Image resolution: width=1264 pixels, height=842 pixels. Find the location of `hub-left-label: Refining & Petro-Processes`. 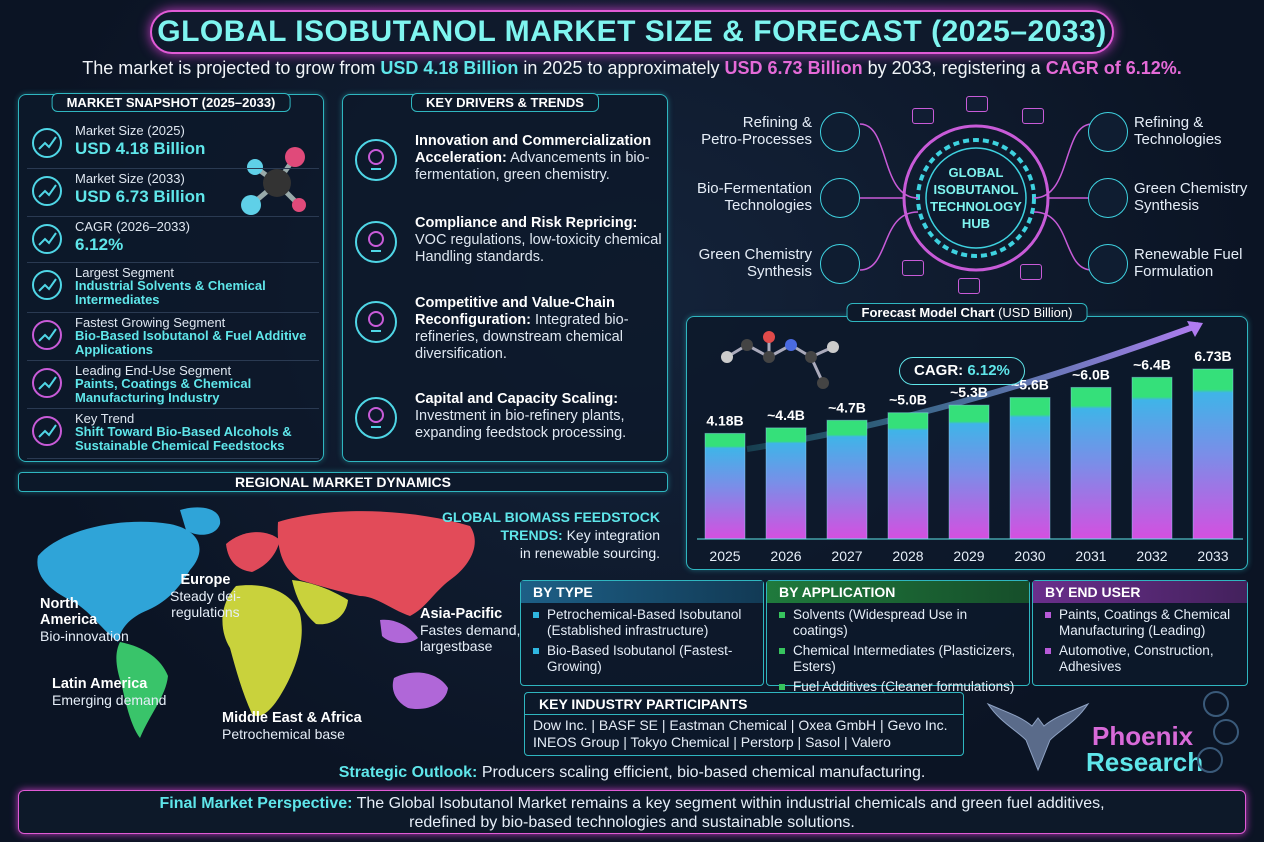

hub-left-label: Refining & Petro-Processes is located at coordinates (746, 131).